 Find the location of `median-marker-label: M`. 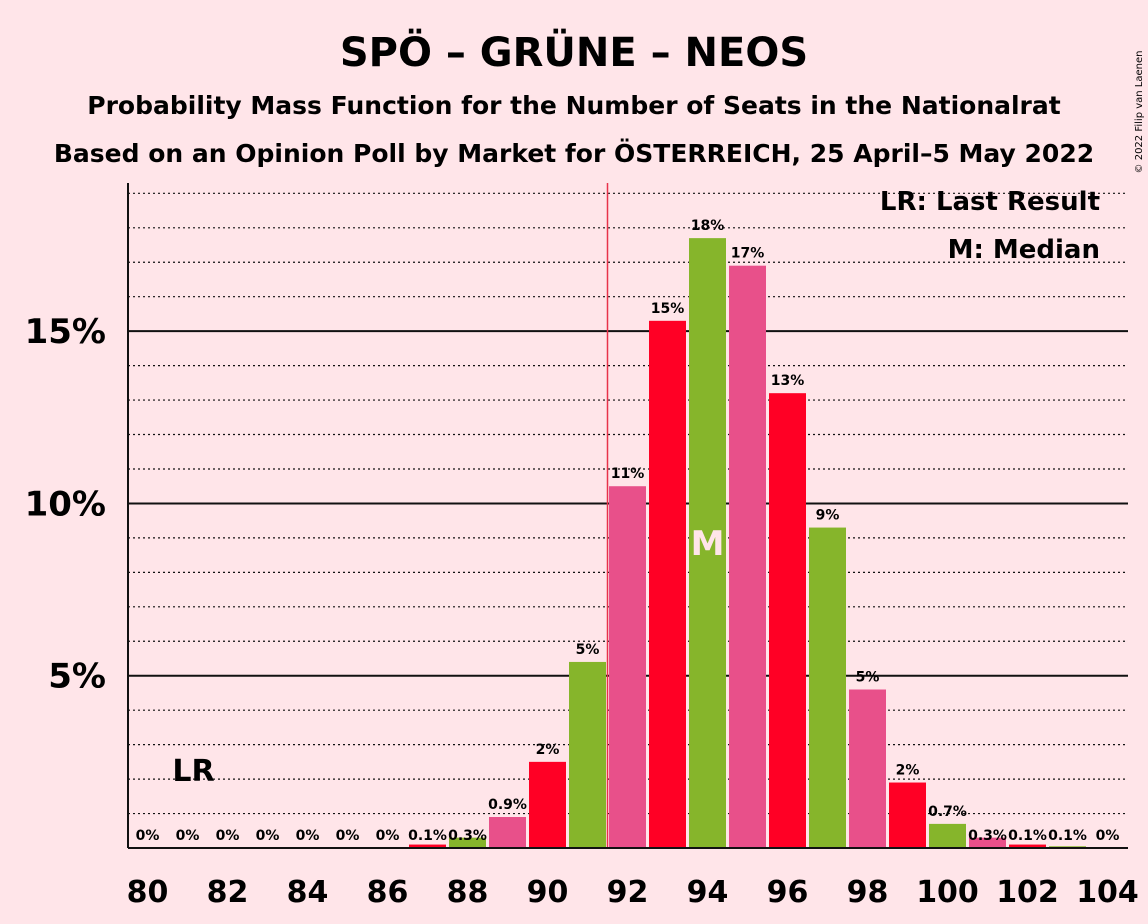

median-marker-label: M is located at coordinates (708, 544).